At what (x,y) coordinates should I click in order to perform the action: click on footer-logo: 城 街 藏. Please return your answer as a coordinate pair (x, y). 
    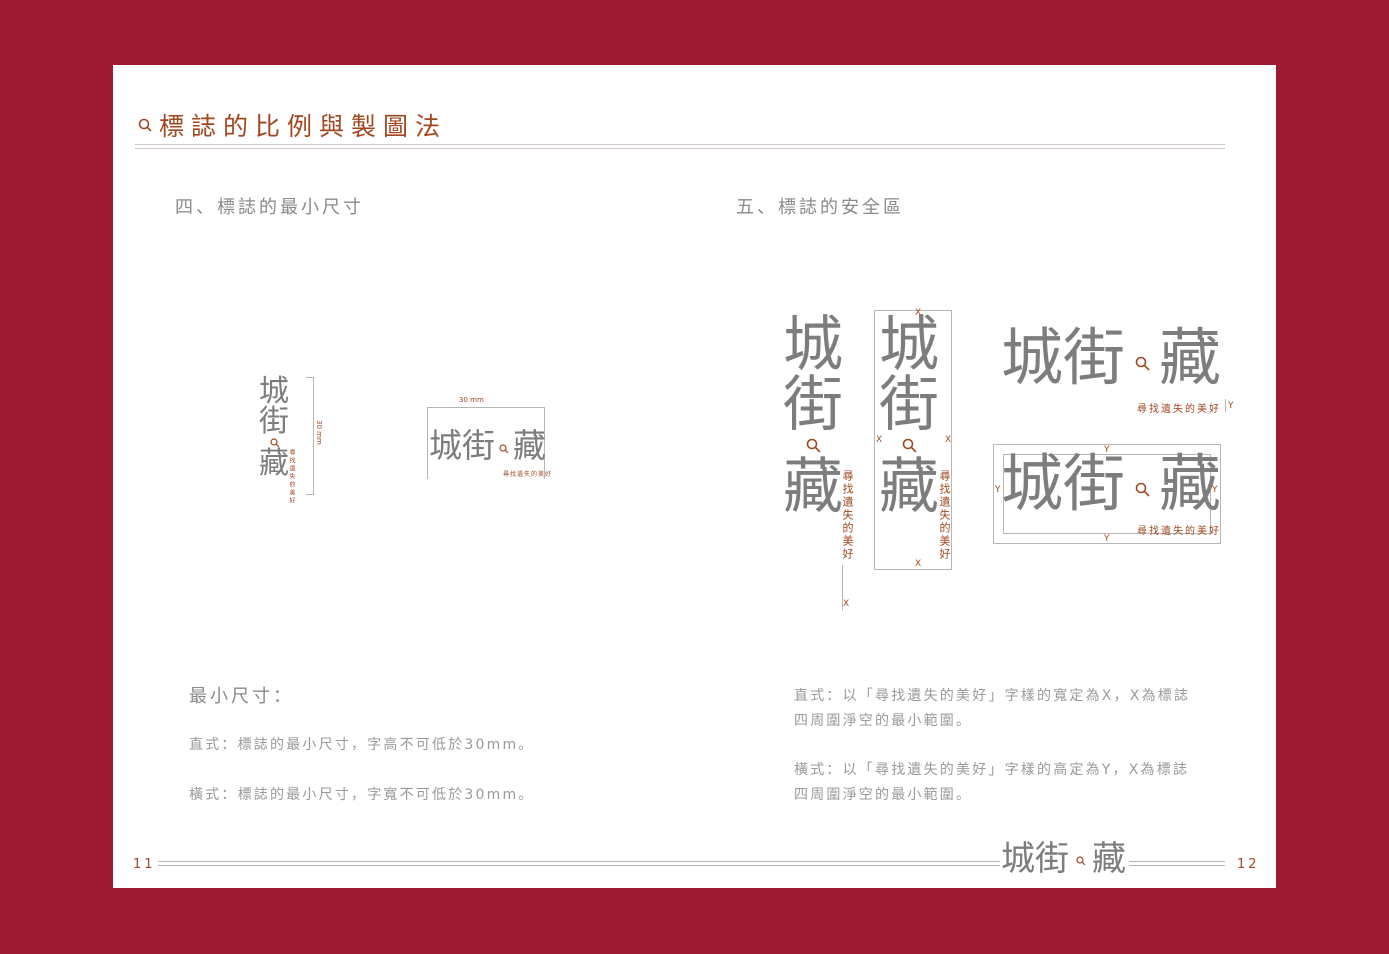
    Looking at the image, I should click on (1063, 859).